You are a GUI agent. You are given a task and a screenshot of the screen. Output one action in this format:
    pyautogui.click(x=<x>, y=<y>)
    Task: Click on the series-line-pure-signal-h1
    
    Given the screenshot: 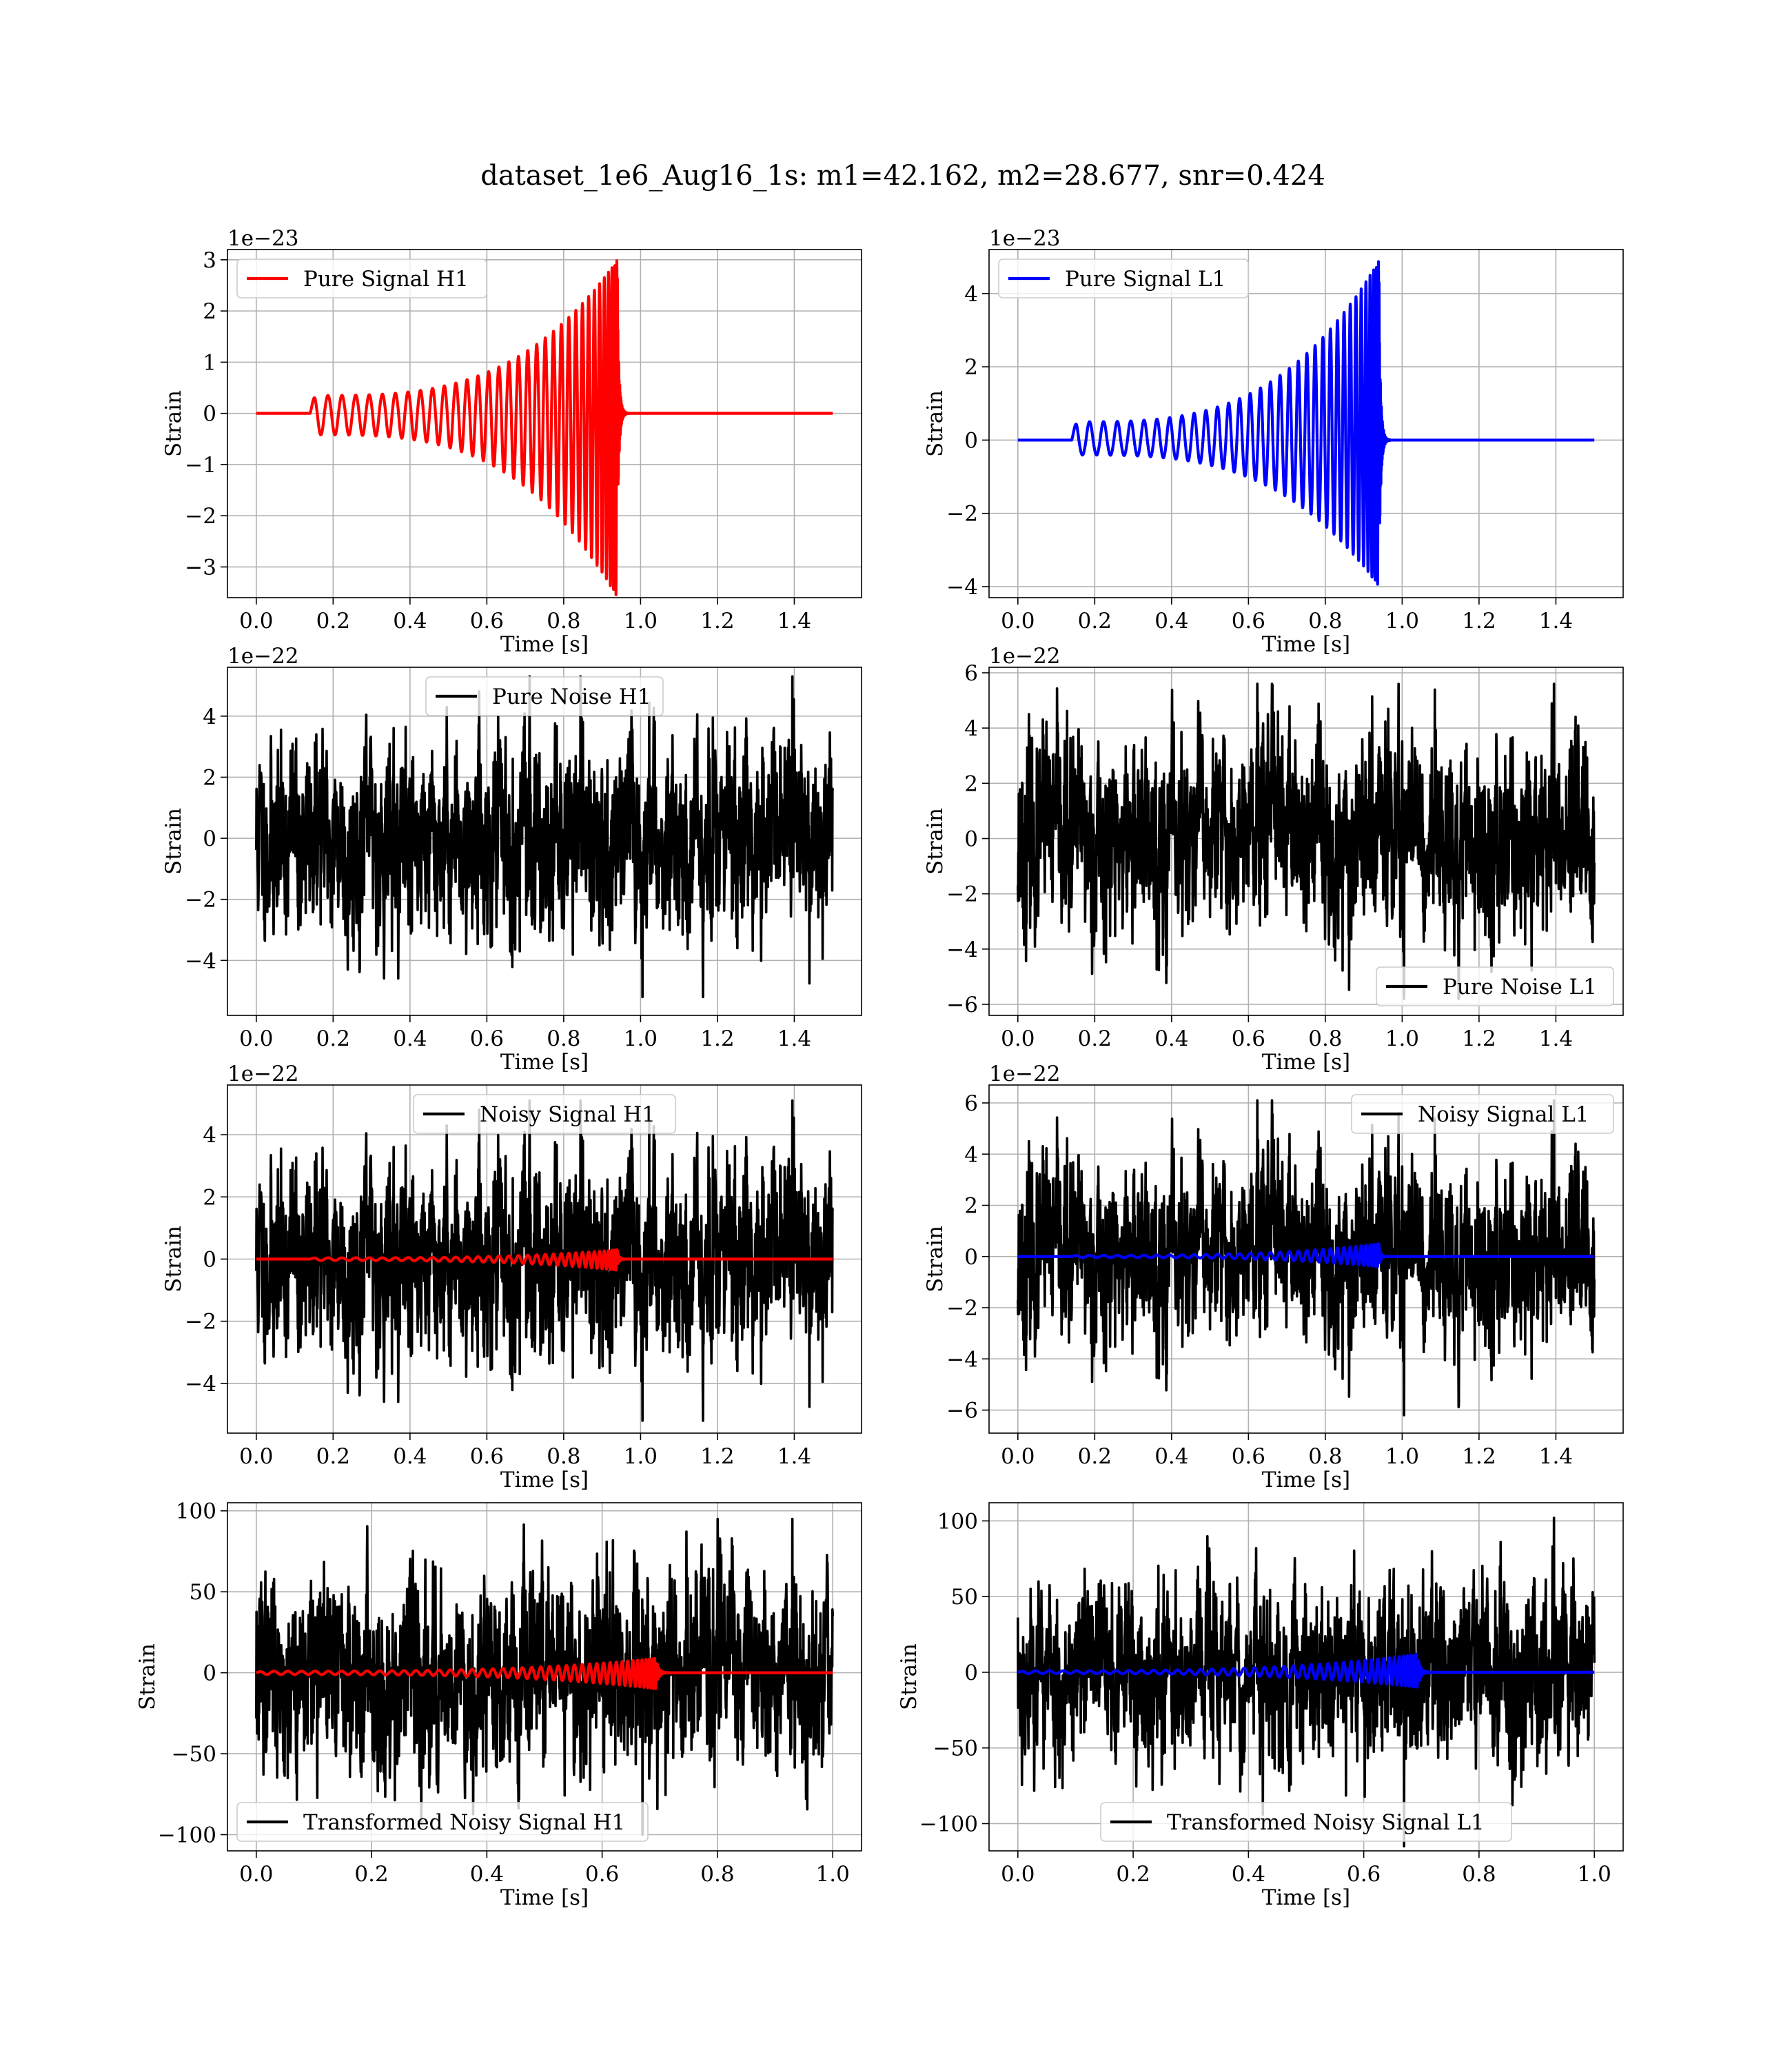 What is the action you would take?
    pyautogui.click(x=544, y=427)
    